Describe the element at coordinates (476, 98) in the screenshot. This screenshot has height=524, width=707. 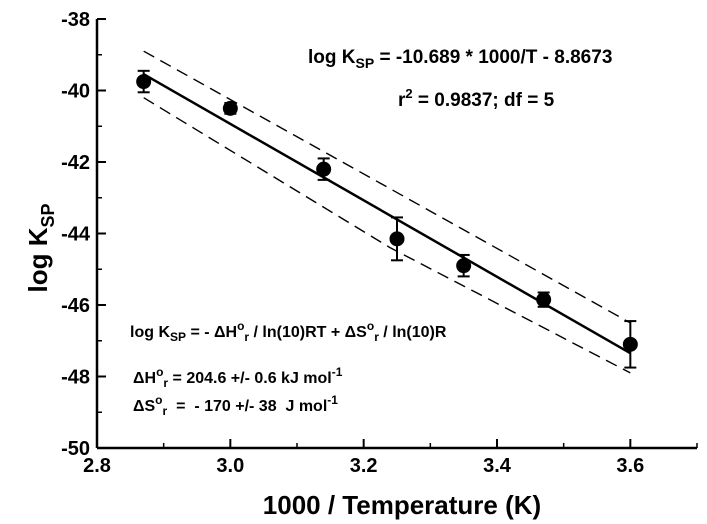
I see `r-squared-annotation: r2 = 0.9837; df = 5` at that location.